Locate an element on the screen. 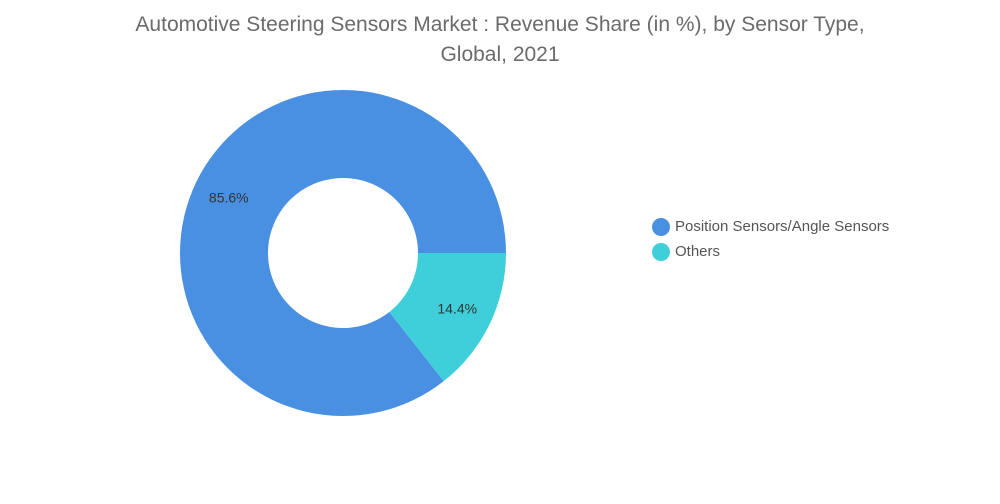  slice-label-others: 14.4% is located at coordinates (457, 309).